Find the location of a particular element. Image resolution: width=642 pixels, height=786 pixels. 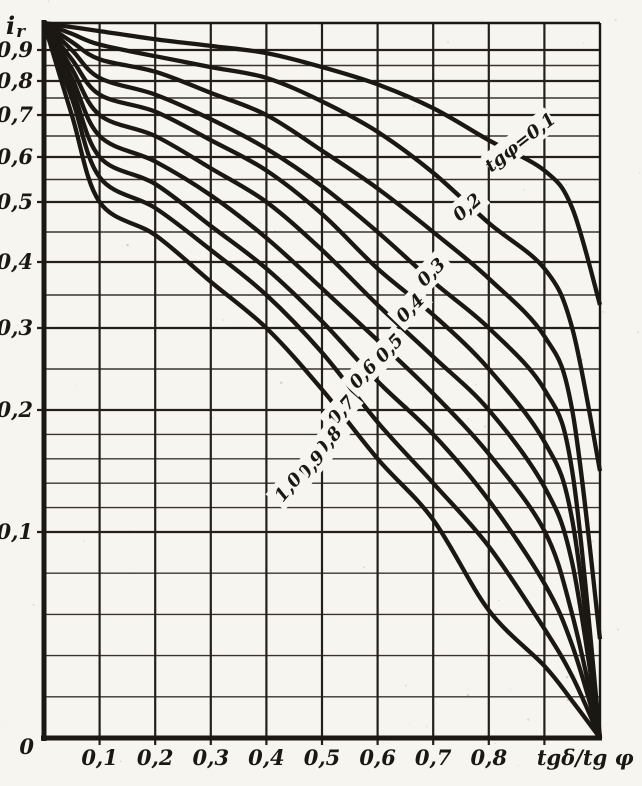

x-tick-label-0,7: 0,7 is located at coordinates (433, 757).